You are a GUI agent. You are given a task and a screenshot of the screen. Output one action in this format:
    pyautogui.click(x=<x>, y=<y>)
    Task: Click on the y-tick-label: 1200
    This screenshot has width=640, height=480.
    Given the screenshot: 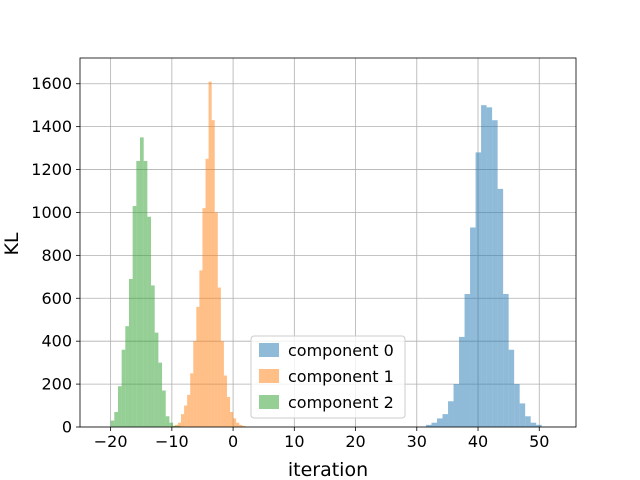 What is the action you would take?
    pyautogui.click(x=51, y=169)
    